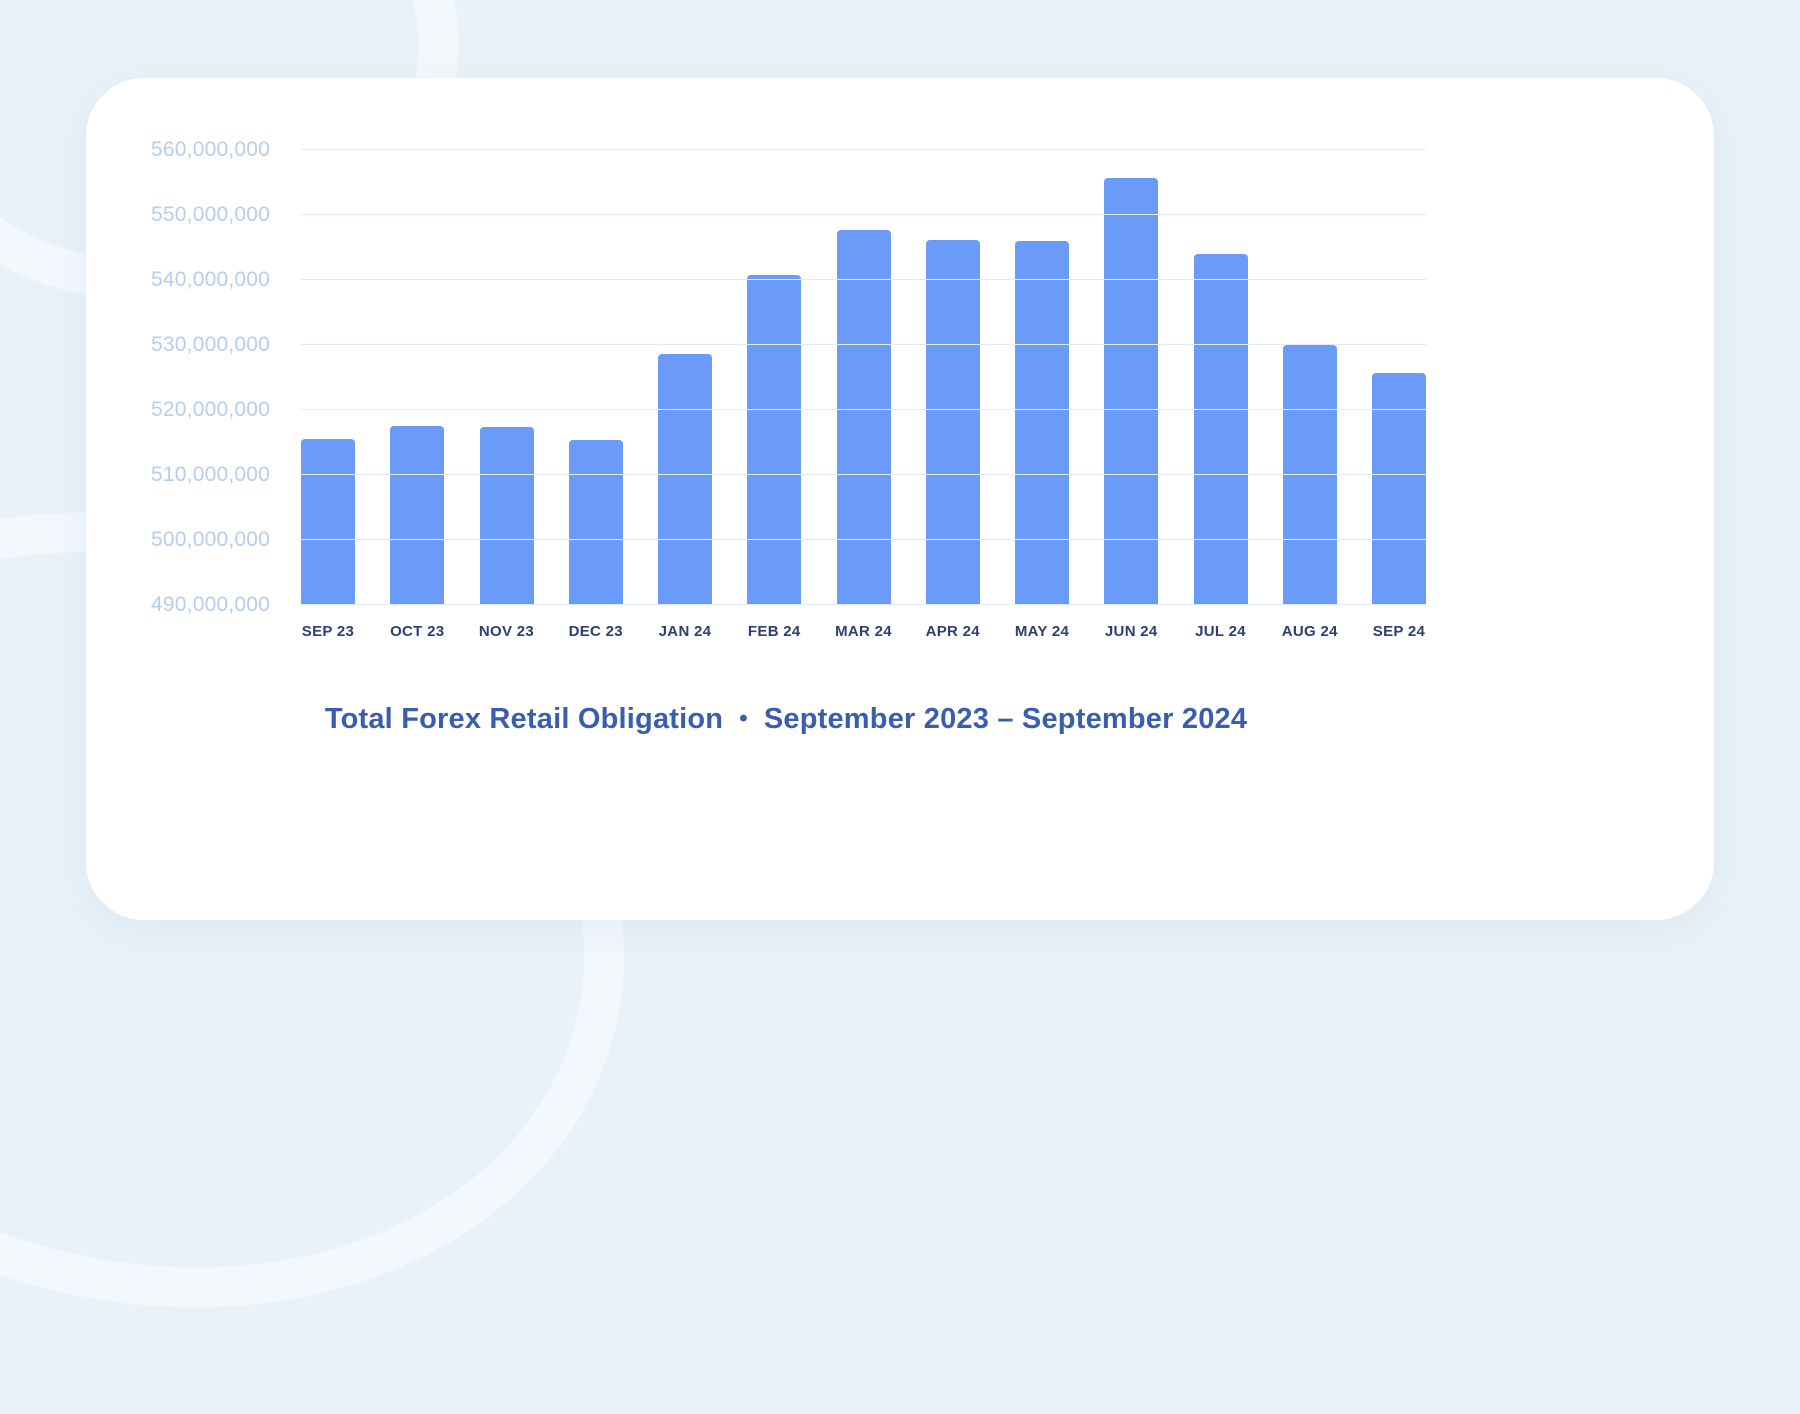 The image size is (1800, 1414). What do you see at coordinates (506, 631) in the screenshot?
I see `x-axis-tick-label: NOV 23` at bounding box center [506, 631].